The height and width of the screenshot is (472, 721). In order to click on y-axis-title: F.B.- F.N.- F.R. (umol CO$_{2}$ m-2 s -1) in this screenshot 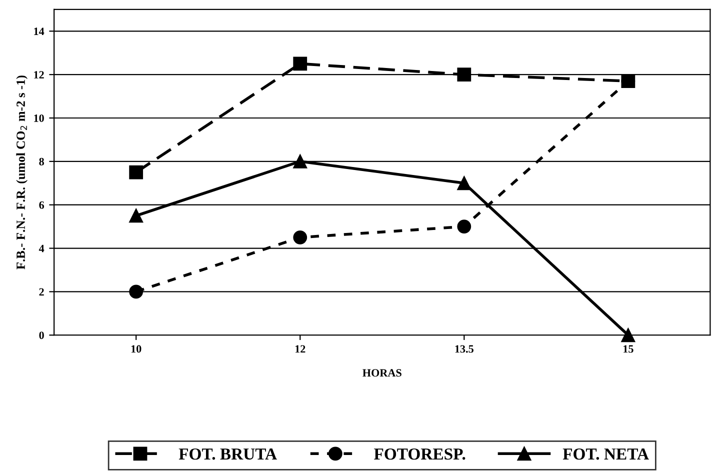, I will do `click(22, 173)`.